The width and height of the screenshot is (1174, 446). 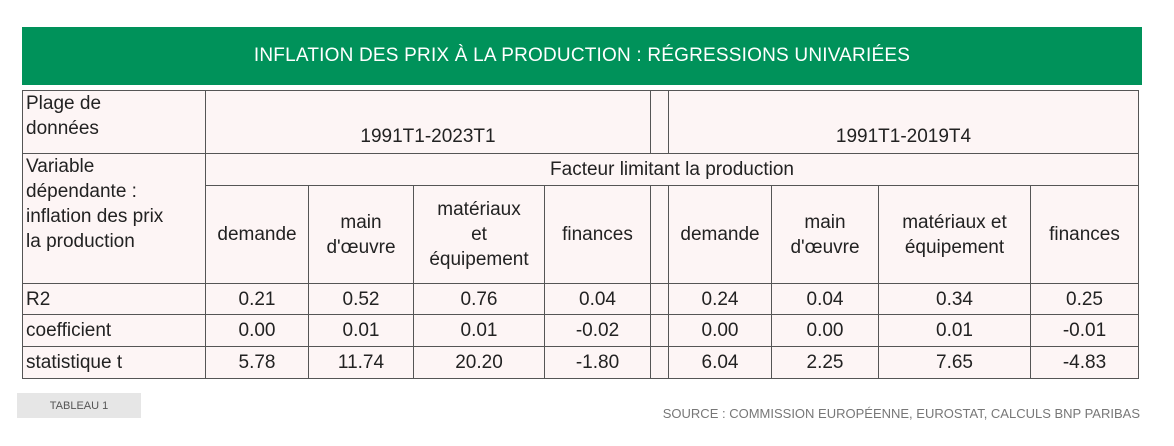 I want to click on cell: 6.04, so click(x=720, y=362).